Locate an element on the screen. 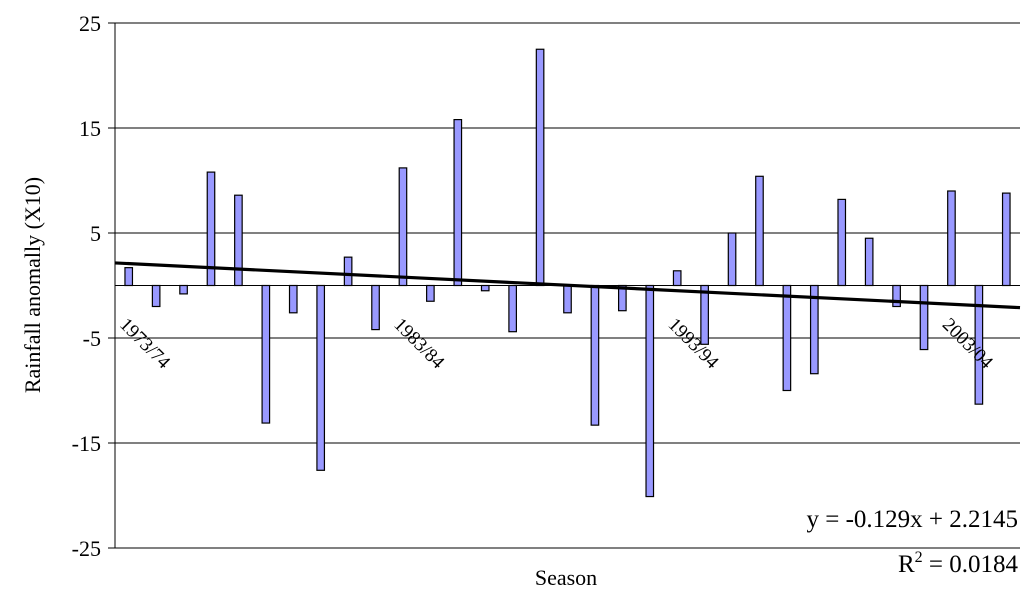 The image size is (1029, 604). r2-prefix: R is located at coordinates (906, 564).